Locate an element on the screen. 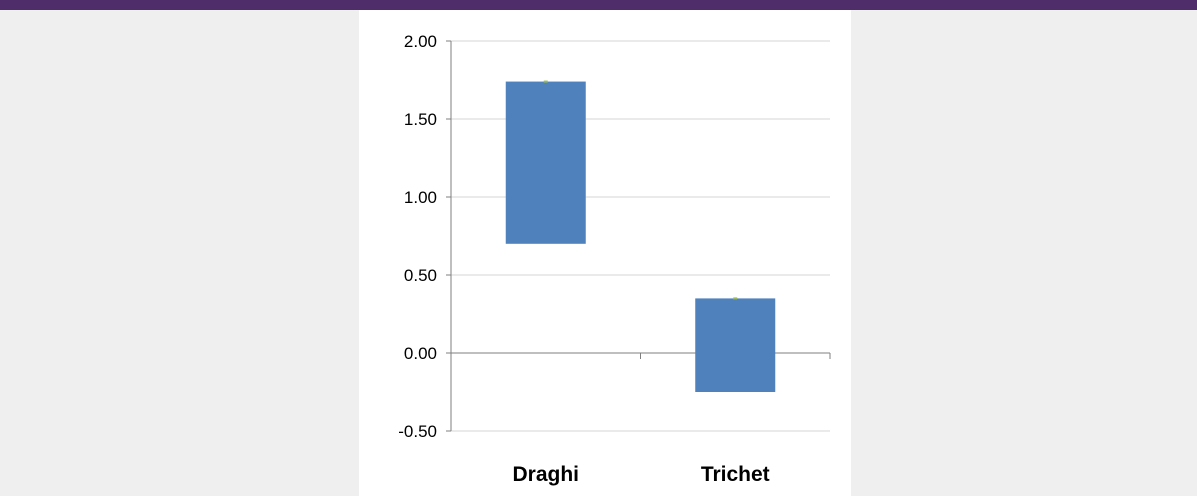 Image resolution: width=1197 pixels, height=496 pixels. x-category-label: Trichet is located at coordinates (735, 474).